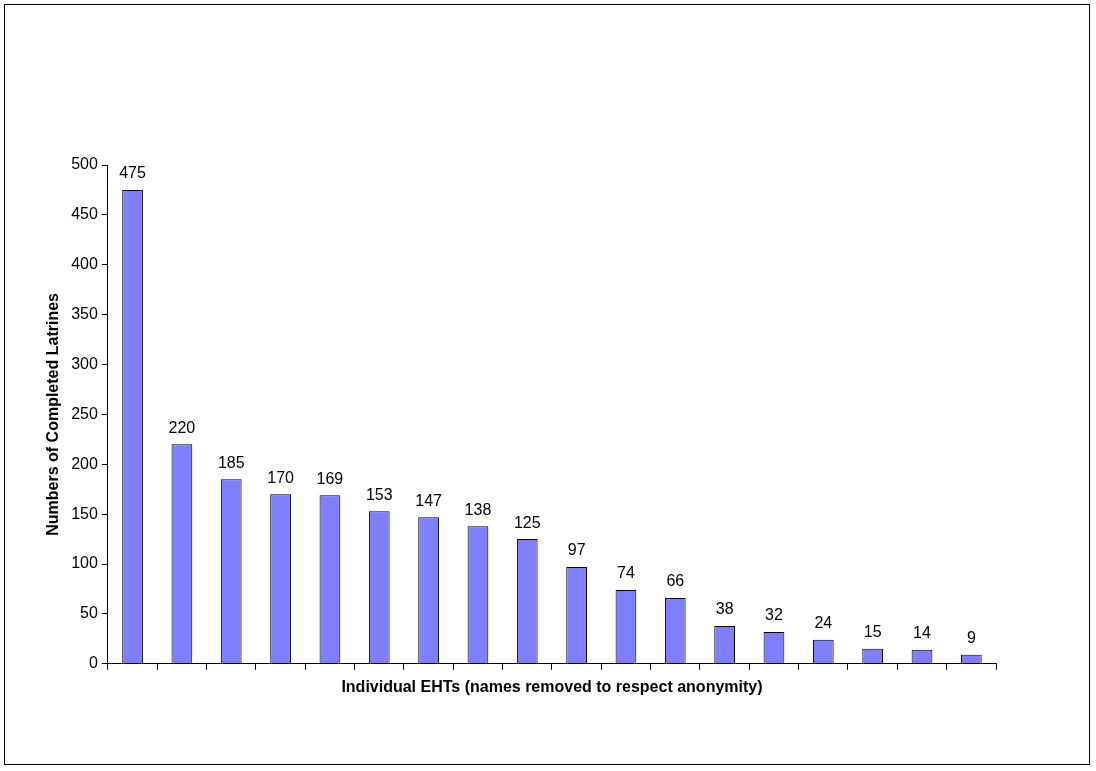 Image resolution: width=1096 pixels, height=771 pixels. Describe the element at coordinates (576, 550) in the screenshot. I see `data-label: 97` at that location.